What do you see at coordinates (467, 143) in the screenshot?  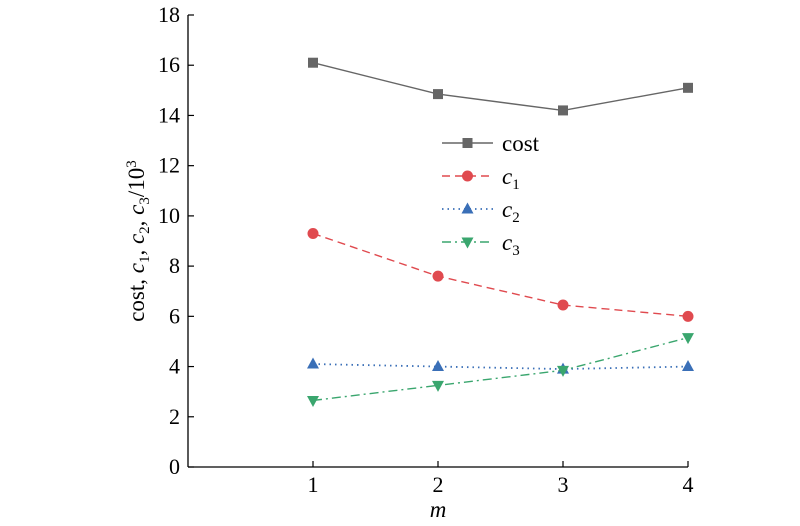 I see `legend-marker-cost` at bounding box center [467, 143].